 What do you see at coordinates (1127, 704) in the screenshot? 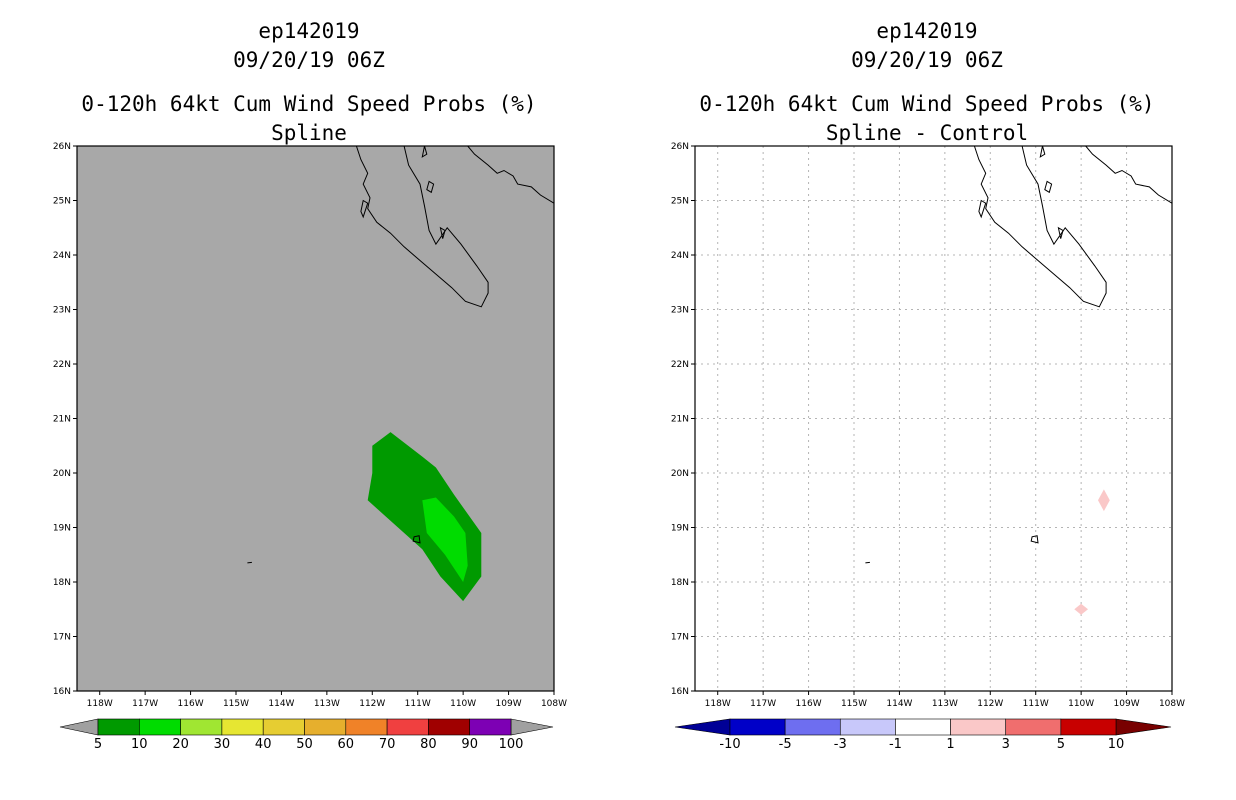
I see `x-tick-label: 109W` at bounding box center [1127, 704].